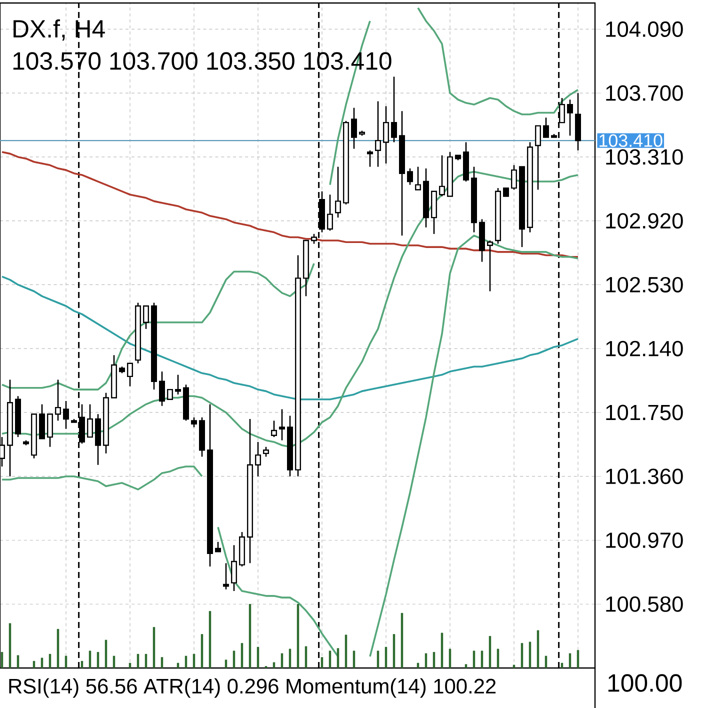 This screenshot has height=708, width=705. Describe the element at coordinates (644, 604) in the screenshot. I see `y-tick-label: 100.580` at that location.